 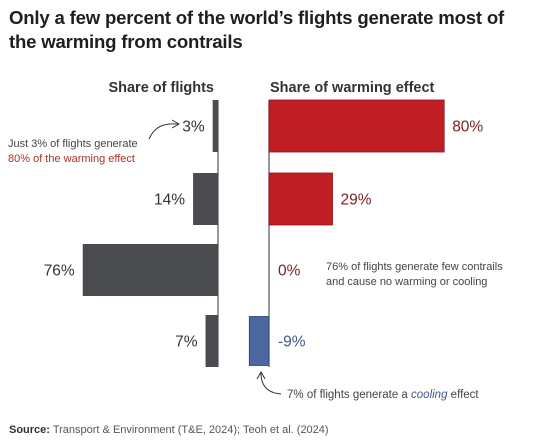 I want to click on flights-value-label: 7%, so click(x=186, y=342).